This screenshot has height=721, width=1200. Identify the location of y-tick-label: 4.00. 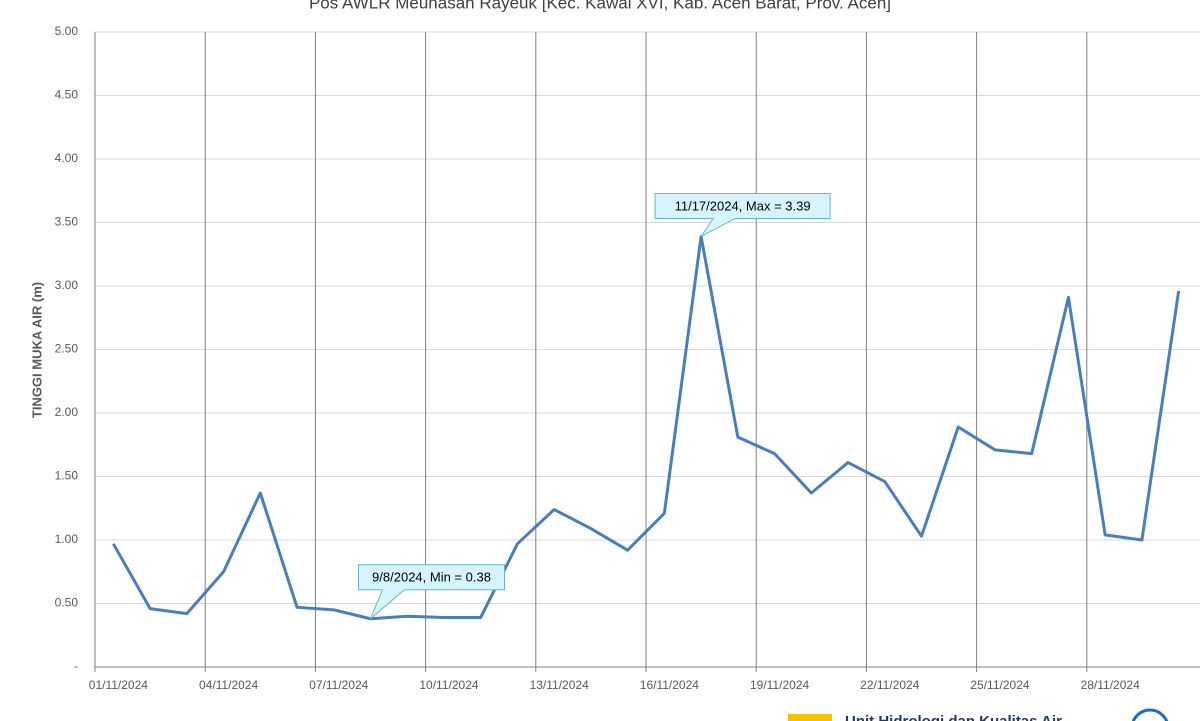
(67, 158).